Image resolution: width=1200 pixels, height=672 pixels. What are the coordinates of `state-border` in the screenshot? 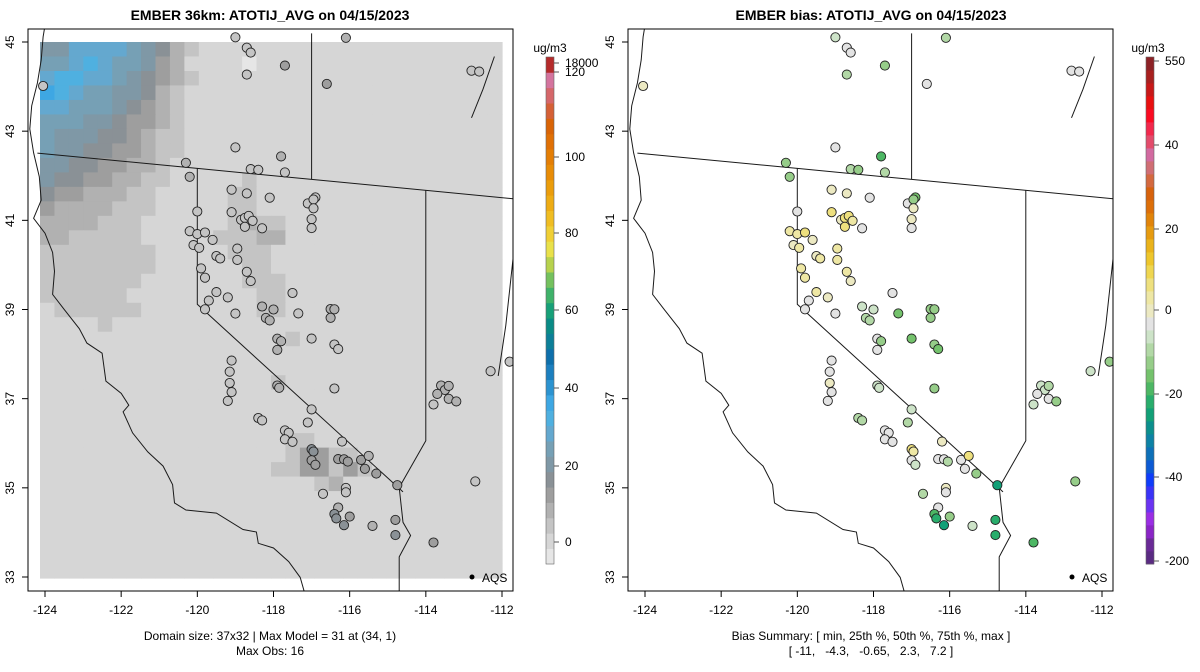 It's located at (1105, 315).